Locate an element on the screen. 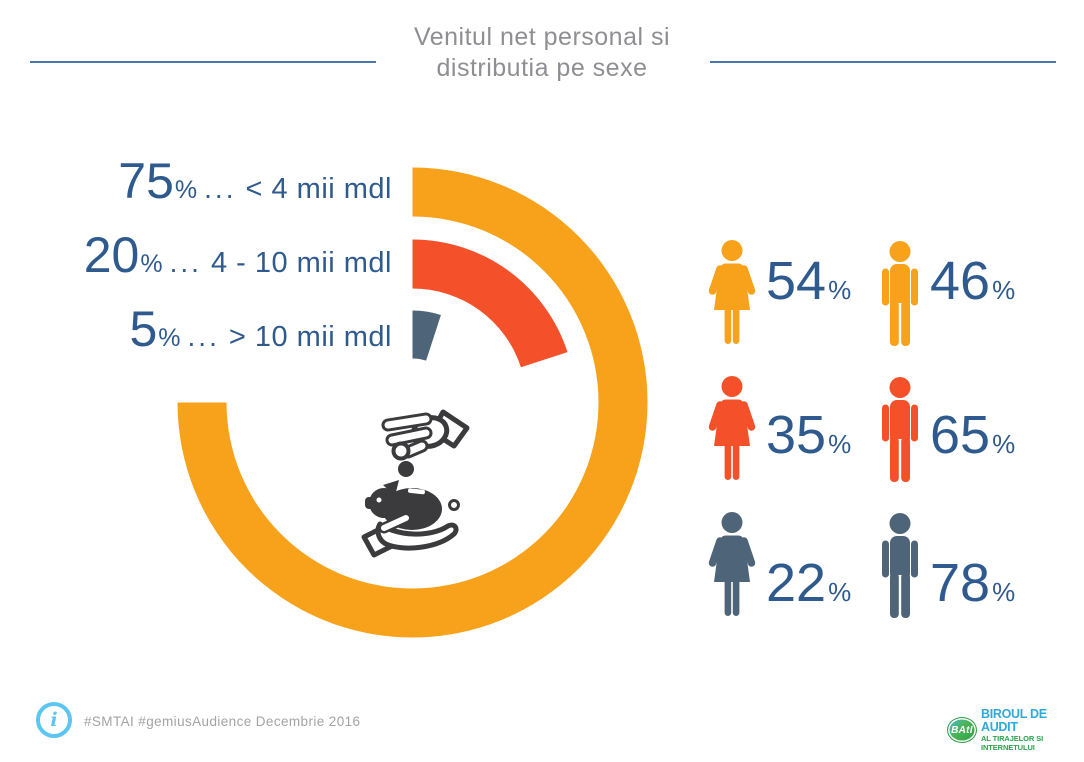 The image size is (1084, 762). logo-badge: BAtI is located at coordinates (962, 730).